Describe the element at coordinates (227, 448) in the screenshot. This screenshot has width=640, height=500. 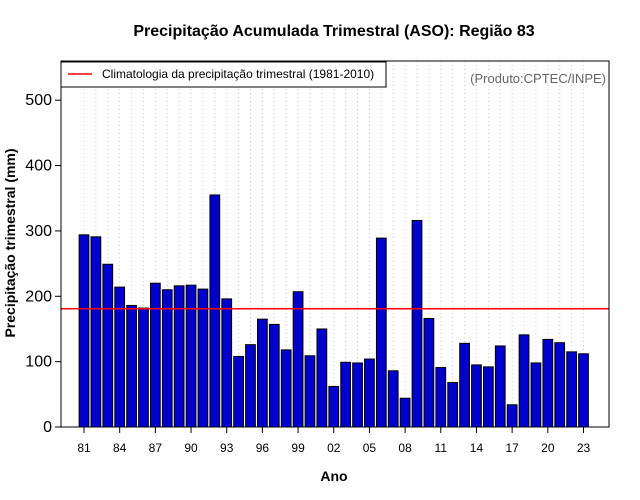
I see `x-tick-label: 93` at that location.